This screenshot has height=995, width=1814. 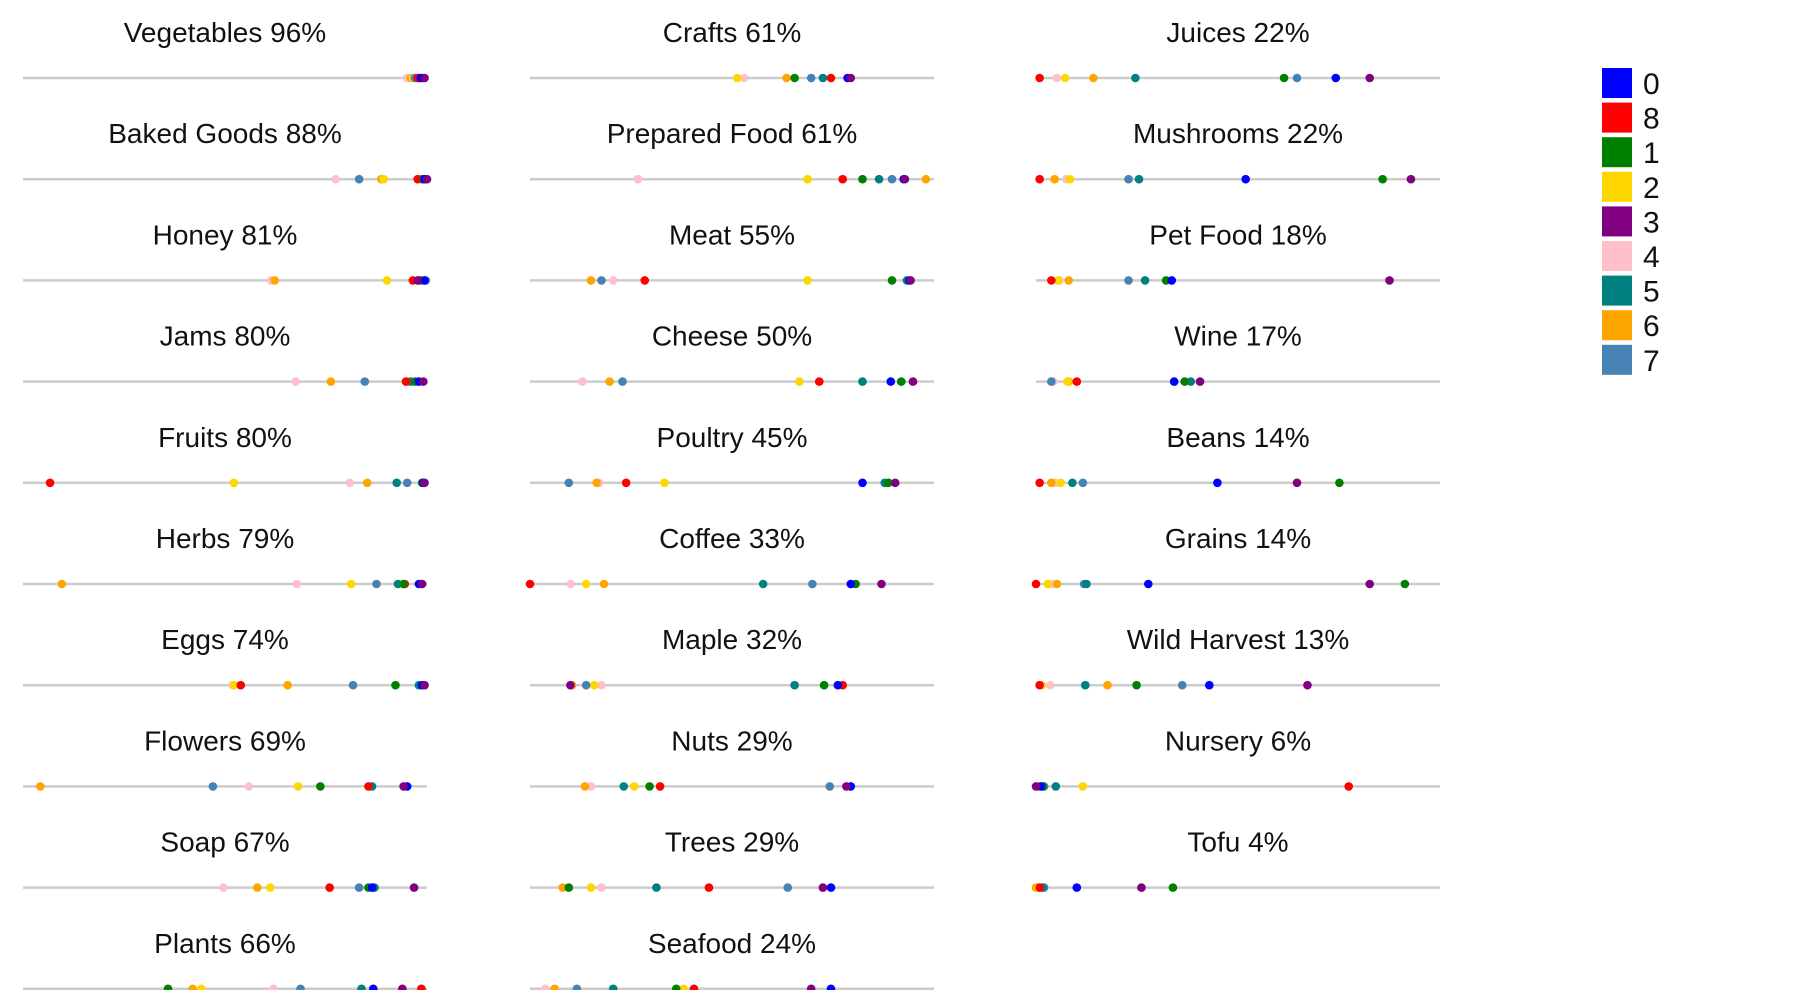 What do you see at coordinates (1238, 336) in the screenshot?
I see `panel-title: Wine 17%` at bounding box center [1238, 336].